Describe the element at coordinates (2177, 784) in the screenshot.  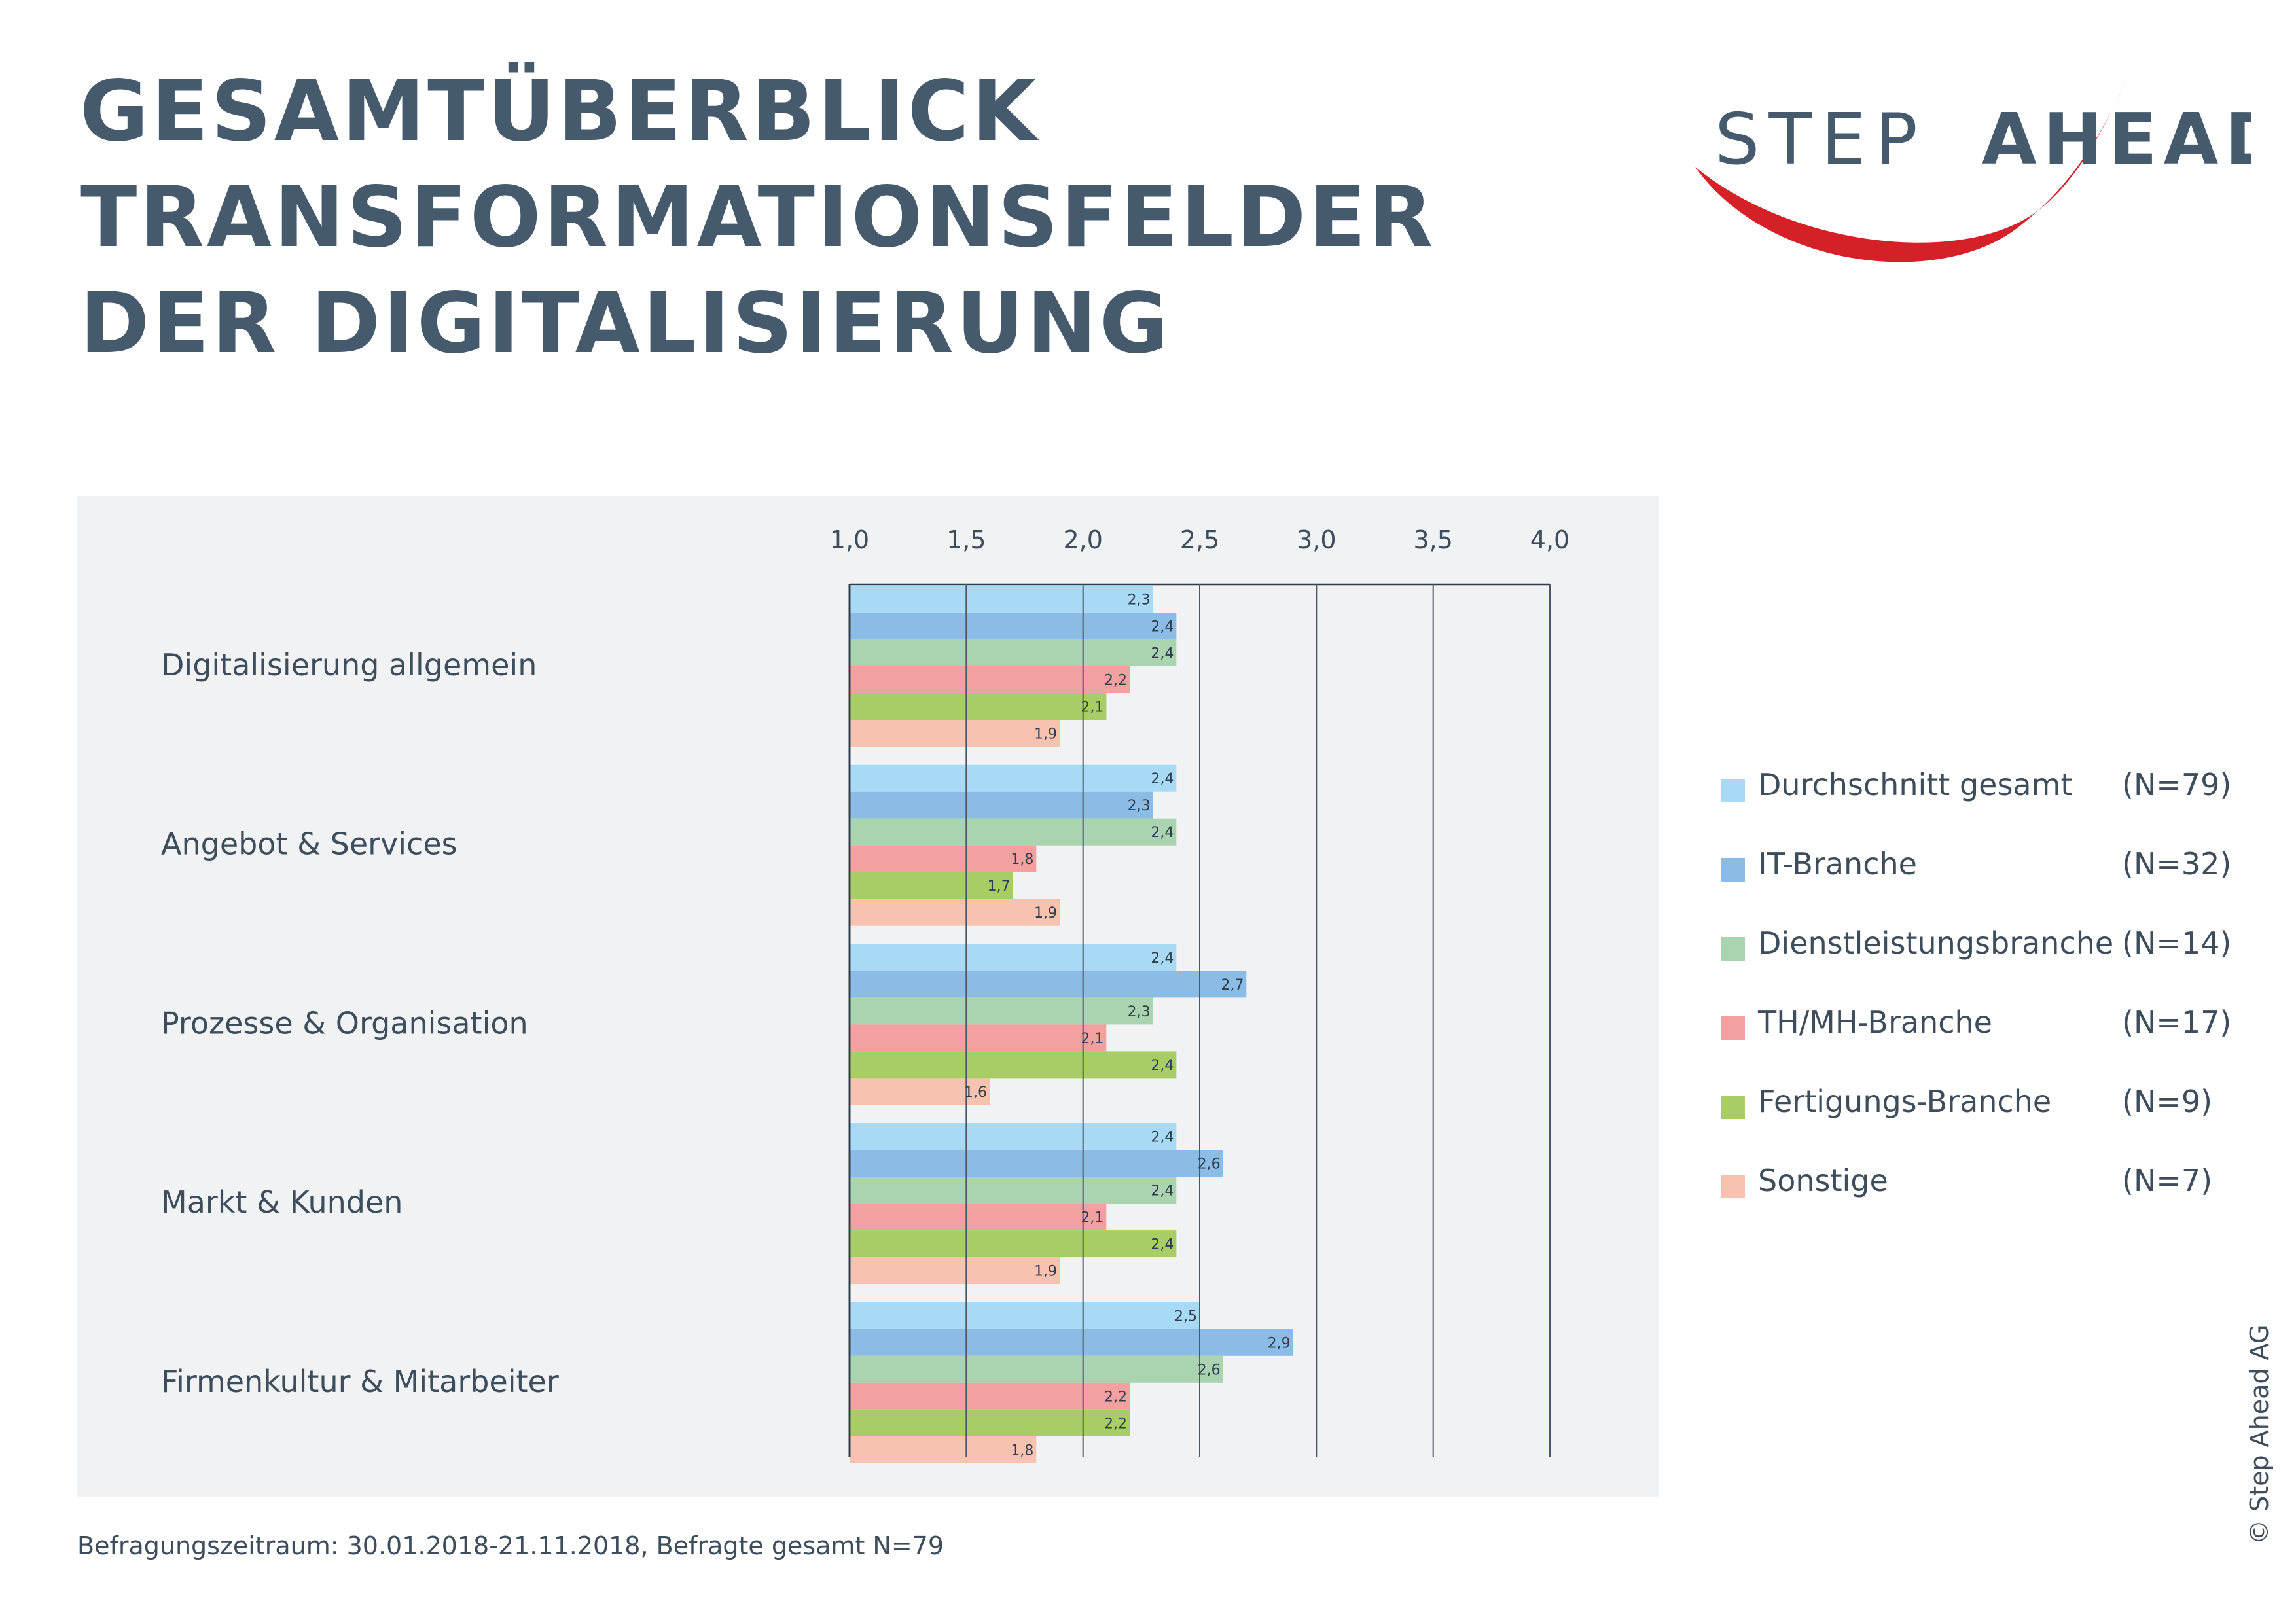
I see `legend-sample-size: (N=79)` at that location.